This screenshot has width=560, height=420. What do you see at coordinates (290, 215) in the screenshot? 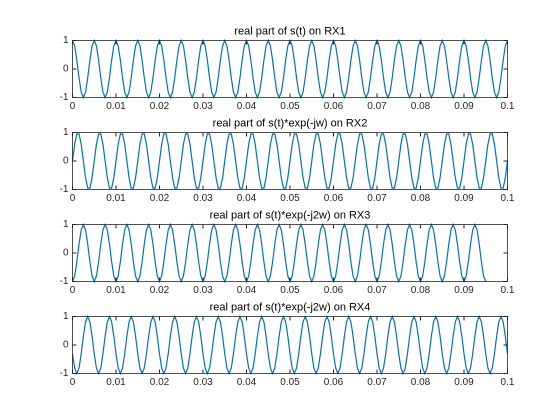
I see `chart-title: real part of s(t)*exp(-j2w) on RX3` at bounding box center [290, 215].